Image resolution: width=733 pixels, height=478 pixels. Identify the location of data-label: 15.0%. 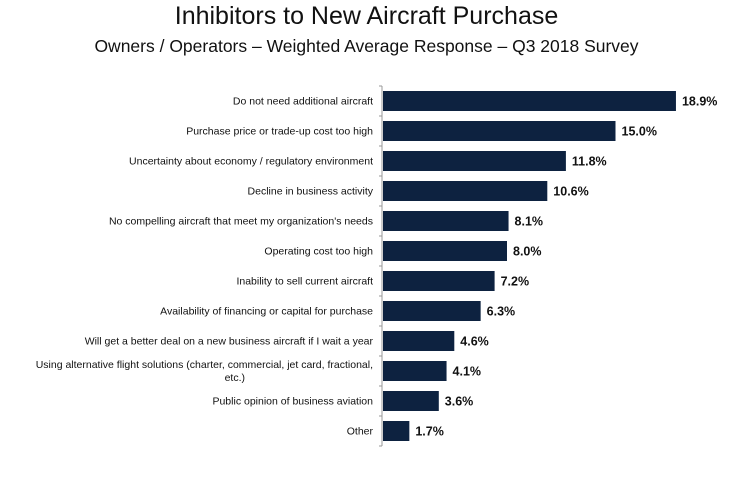
(639, 132).